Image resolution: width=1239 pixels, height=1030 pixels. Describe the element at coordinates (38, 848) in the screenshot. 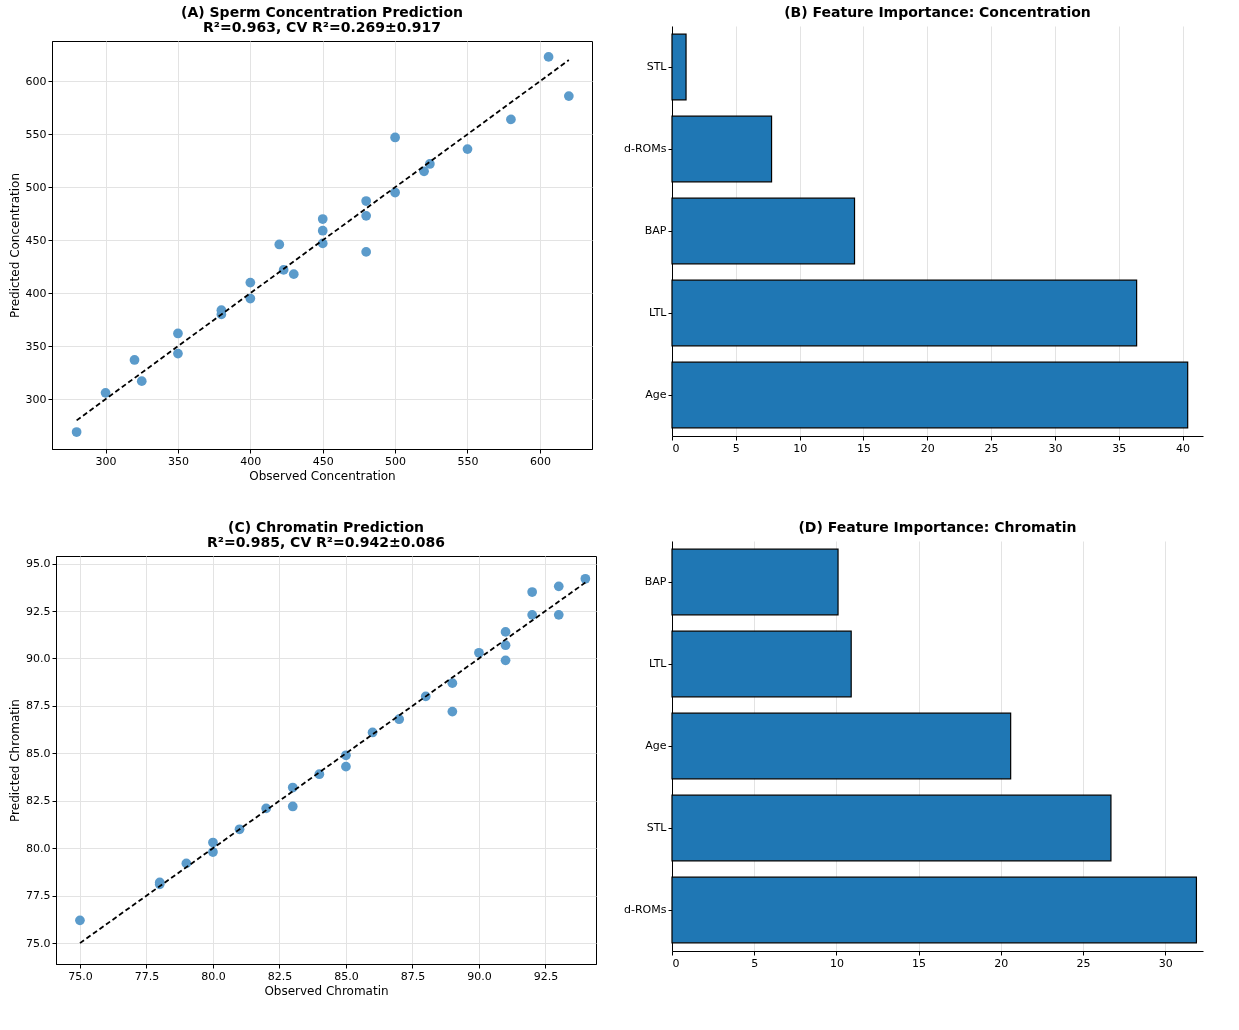

I see `y-tick-label: 80.0` at that location.